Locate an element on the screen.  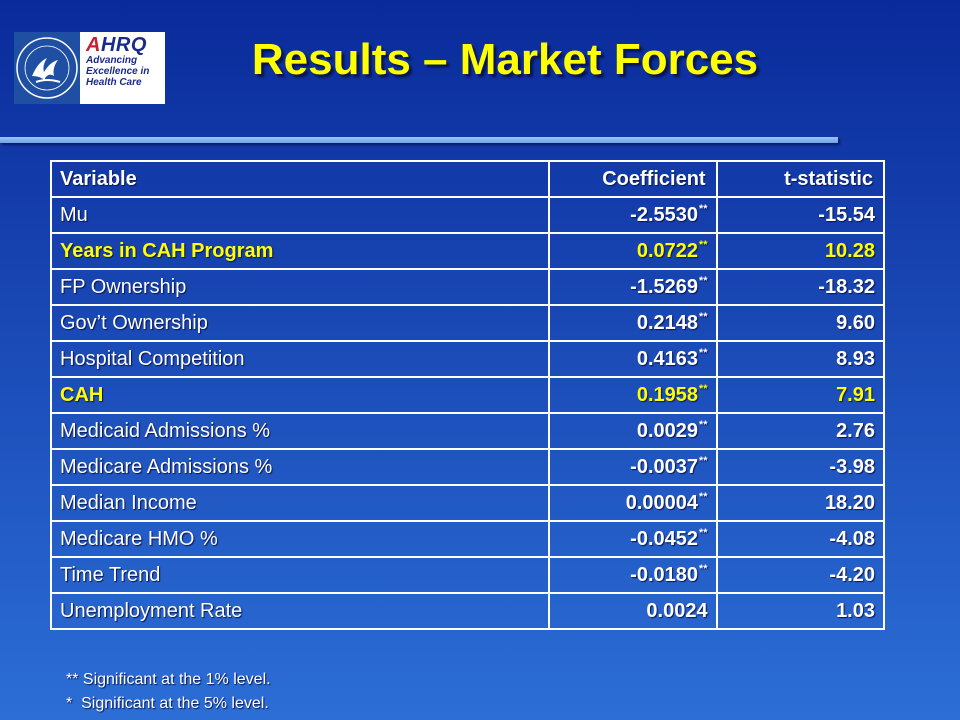
t-statistic-cell: -4.20 is located at coordinates (800, 575).